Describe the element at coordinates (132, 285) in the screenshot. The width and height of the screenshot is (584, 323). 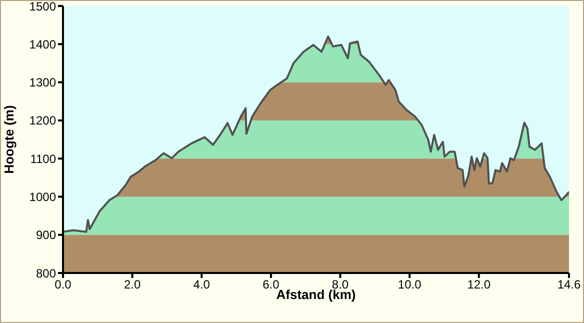
I see `x-tick-label: 2.0` at that location.